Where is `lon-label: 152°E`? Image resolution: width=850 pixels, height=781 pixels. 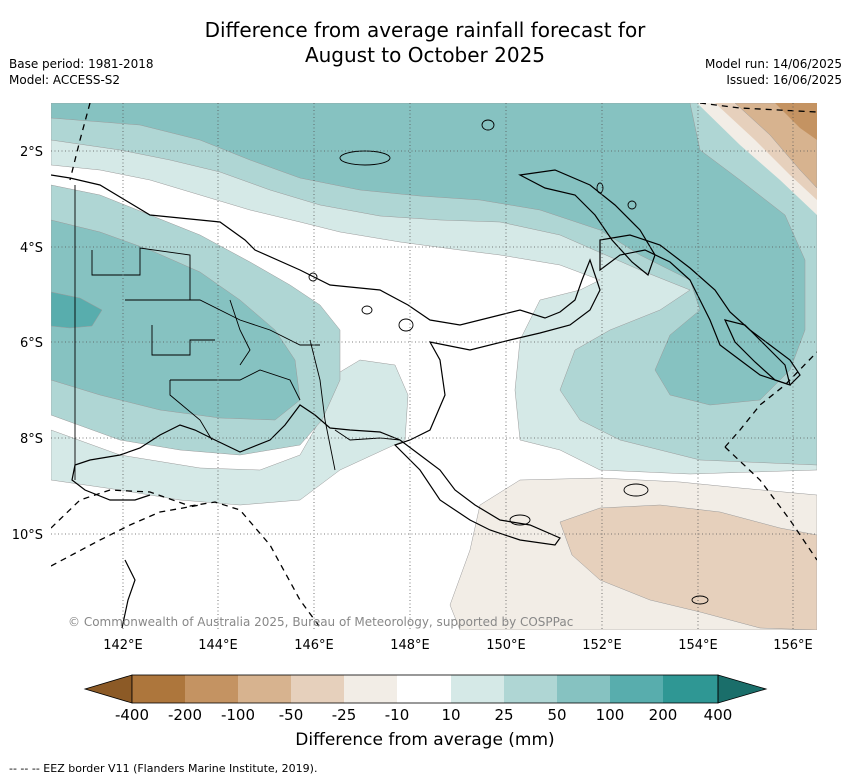 lon-label: 152°E is located at coordinates (602, 645).